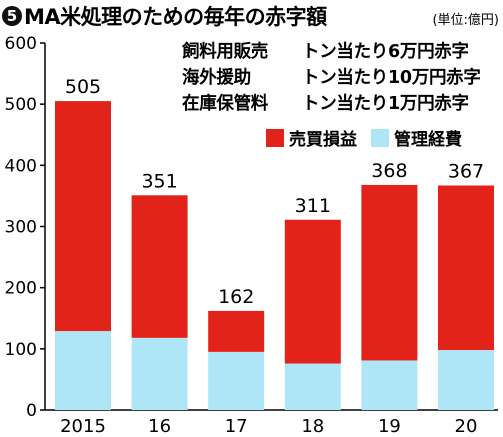 This screenshot has width=503, height=437. I want to click on x-tick-label: 20, so click(466, 426).